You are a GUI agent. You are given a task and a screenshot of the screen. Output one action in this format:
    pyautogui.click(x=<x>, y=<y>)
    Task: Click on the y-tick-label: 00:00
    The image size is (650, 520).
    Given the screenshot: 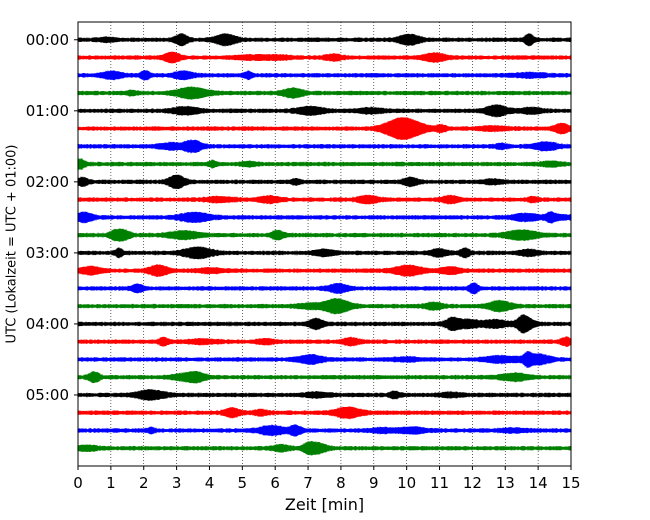 What is the action you would take?
    pyautogui.click(x=47, y=40)
    